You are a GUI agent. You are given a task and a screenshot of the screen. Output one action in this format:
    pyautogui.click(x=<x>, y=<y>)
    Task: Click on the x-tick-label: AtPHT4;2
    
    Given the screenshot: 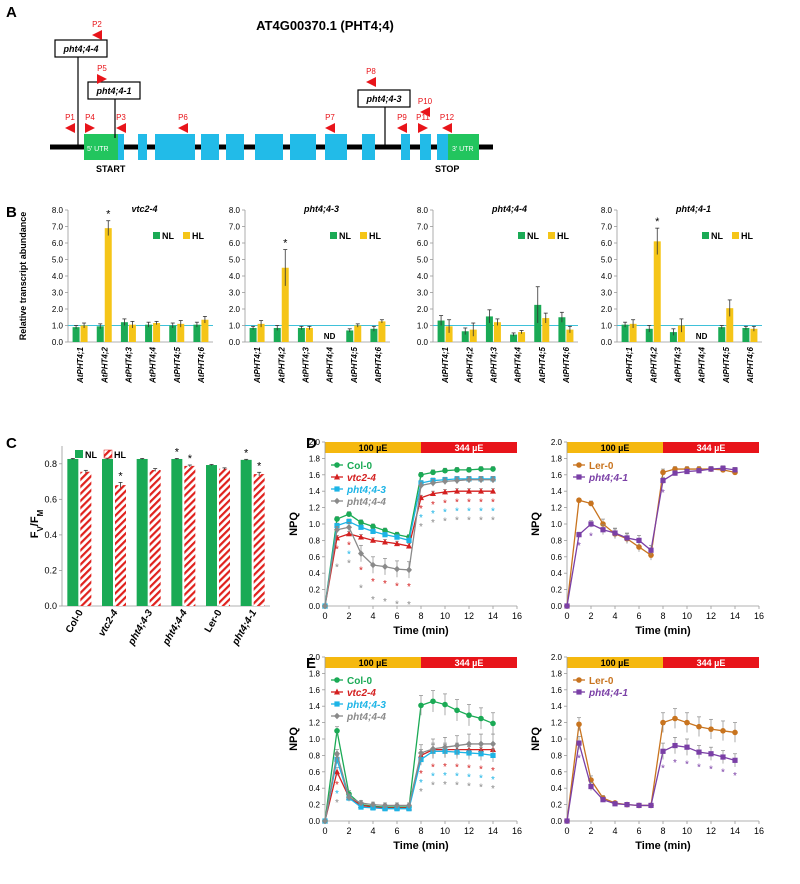 What is the action you would take?
    pyautogui.click(x=653, y=365)
    